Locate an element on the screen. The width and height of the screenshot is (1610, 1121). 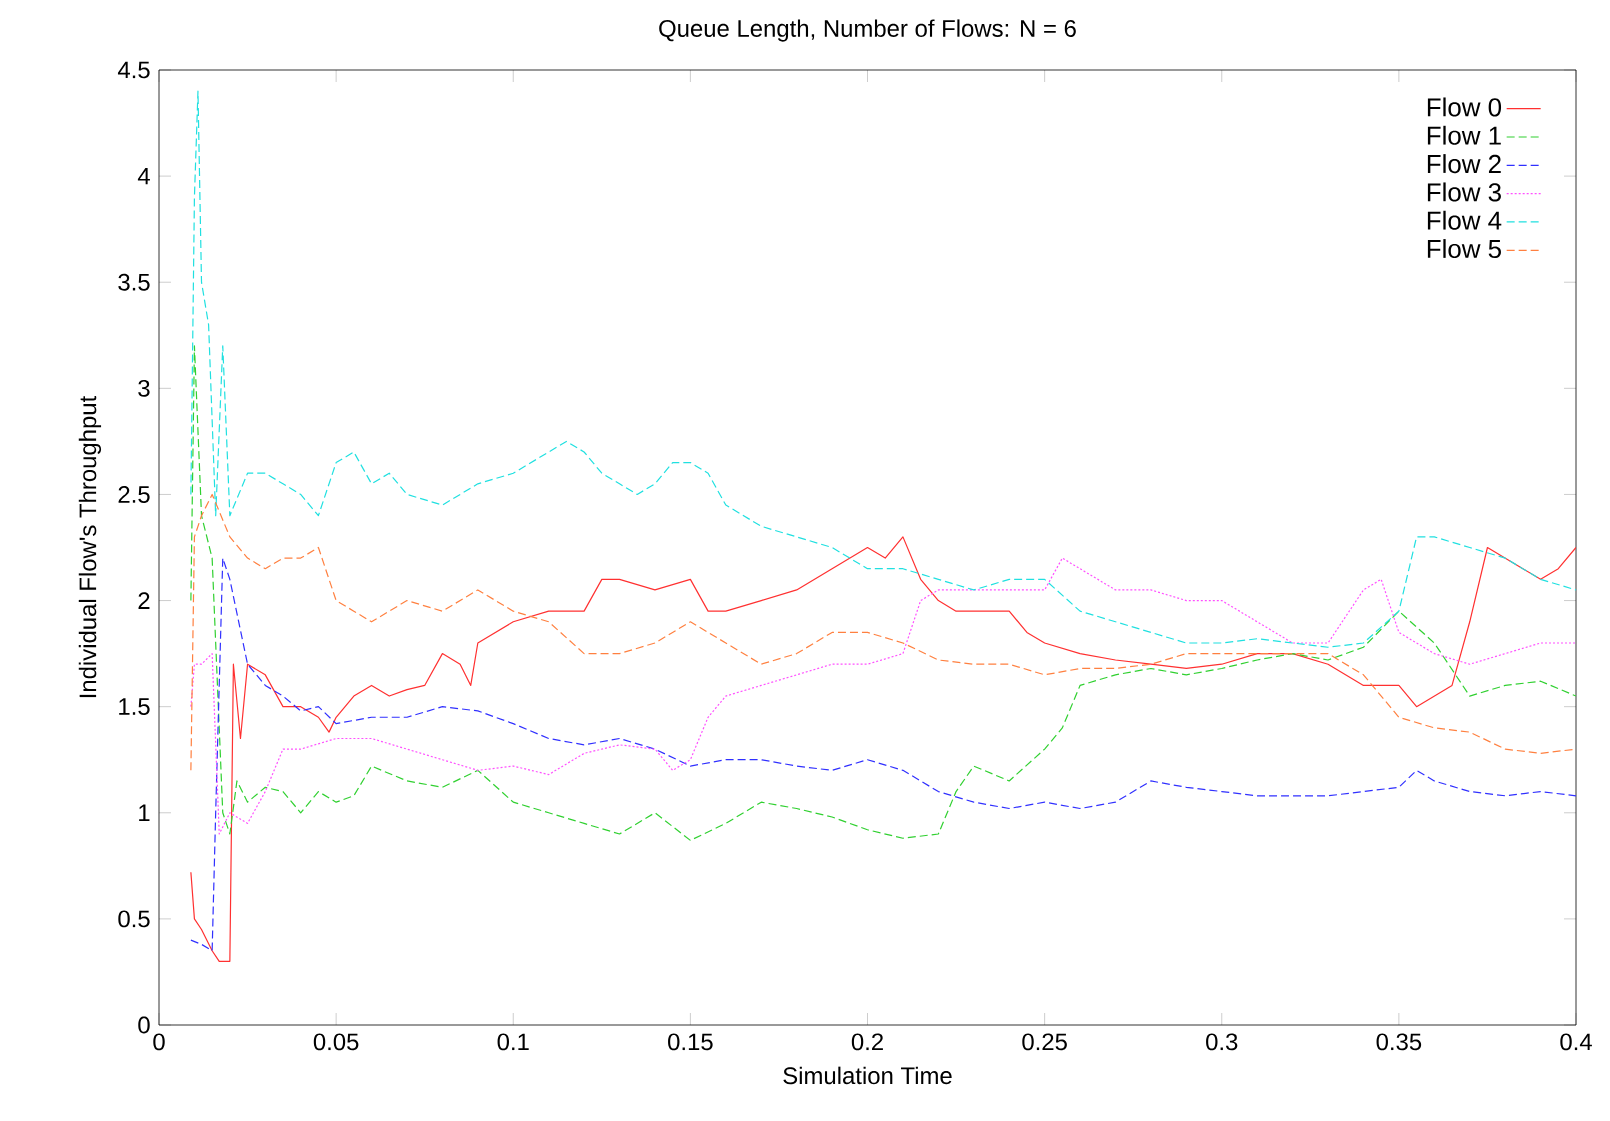
y-axis-title: Individual Flow's Throughput is located at coordinates (90, 546).